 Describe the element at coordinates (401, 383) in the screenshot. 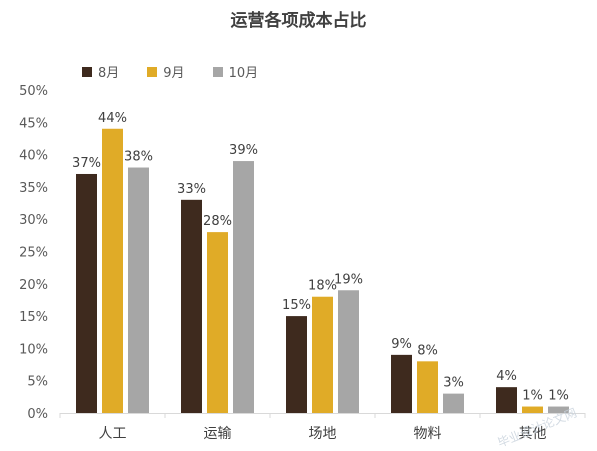

I see `bar-8月-物料` at that location.